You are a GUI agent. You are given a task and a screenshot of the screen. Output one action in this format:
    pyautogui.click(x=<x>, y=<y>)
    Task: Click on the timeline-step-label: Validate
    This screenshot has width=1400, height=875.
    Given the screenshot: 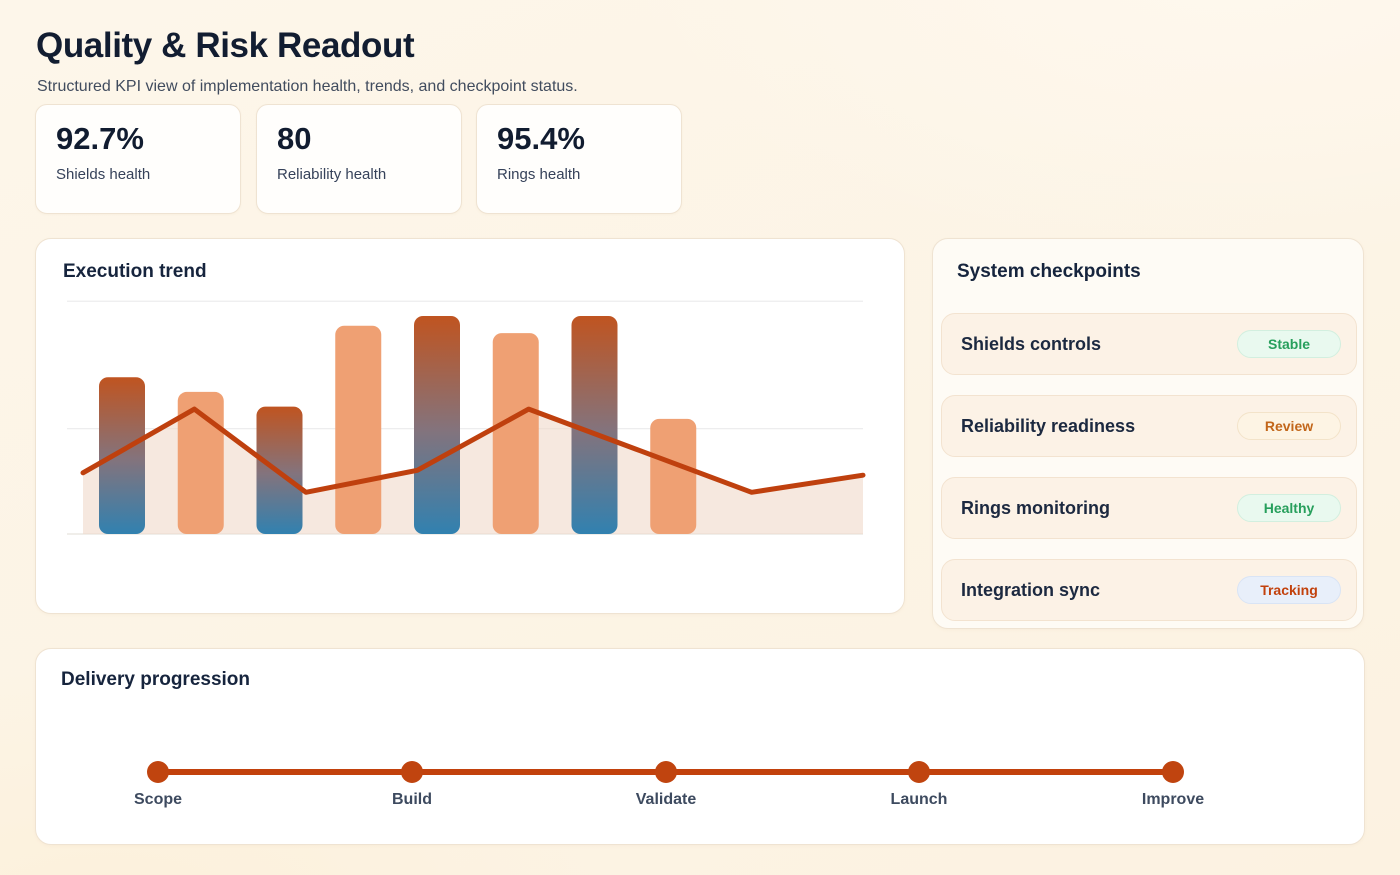 What is the action you would take?
    pyautogui.click(x=666, y=799)
    